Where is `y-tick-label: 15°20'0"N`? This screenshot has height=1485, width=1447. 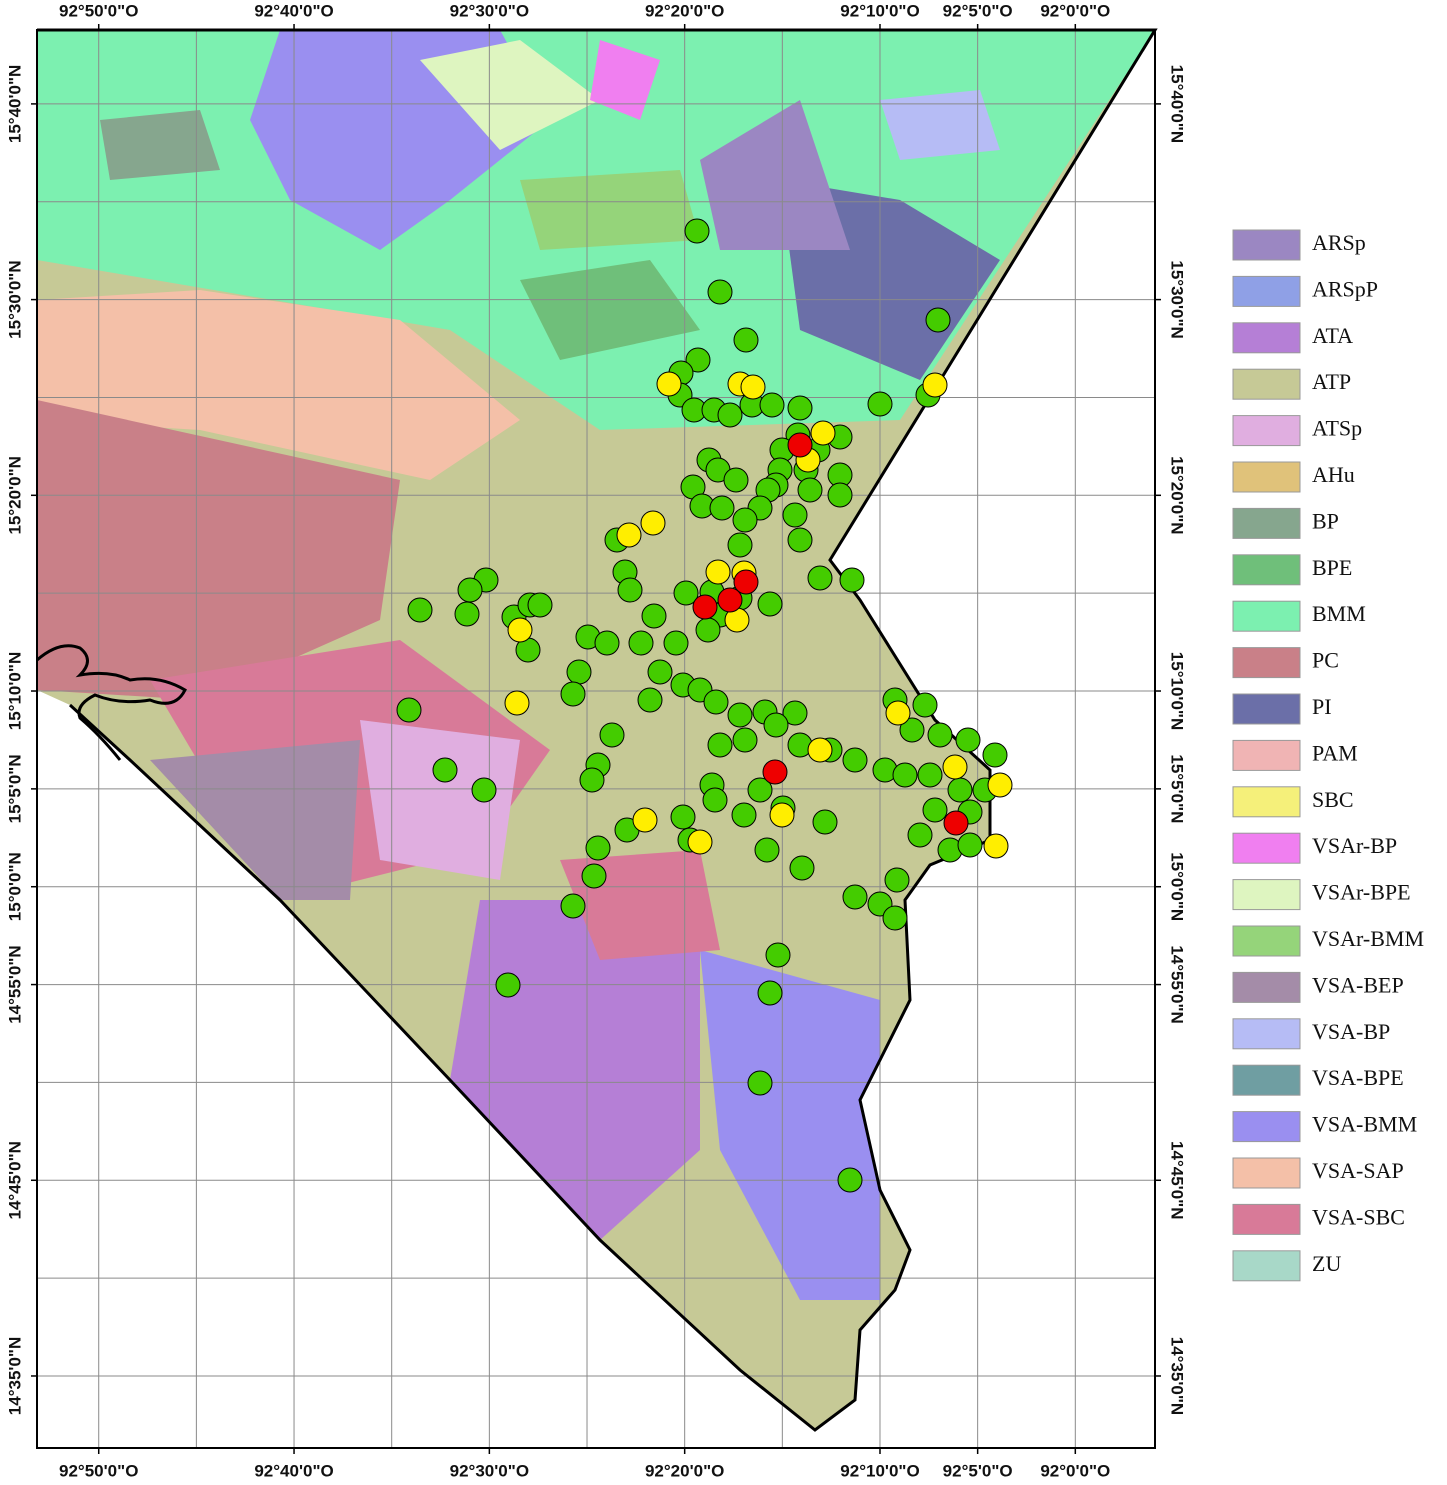
y-tick-label: 15°20'0"N is located at coordinates (14, 495).